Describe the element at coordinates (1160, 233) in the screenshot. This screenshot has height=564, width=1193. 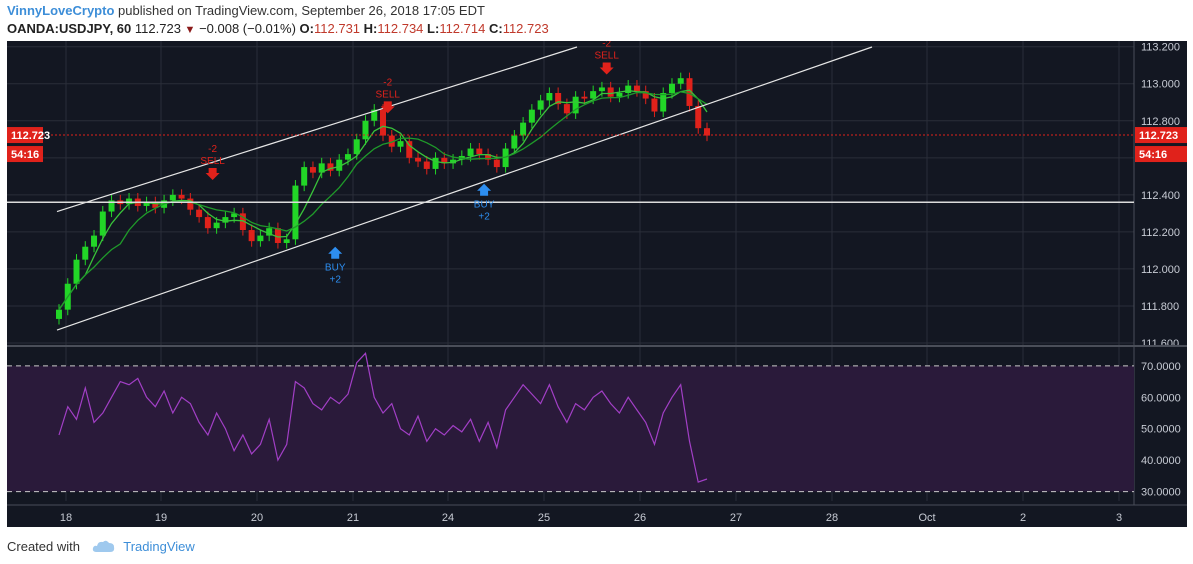
I see `price-tick-label: 112.200` at that location.